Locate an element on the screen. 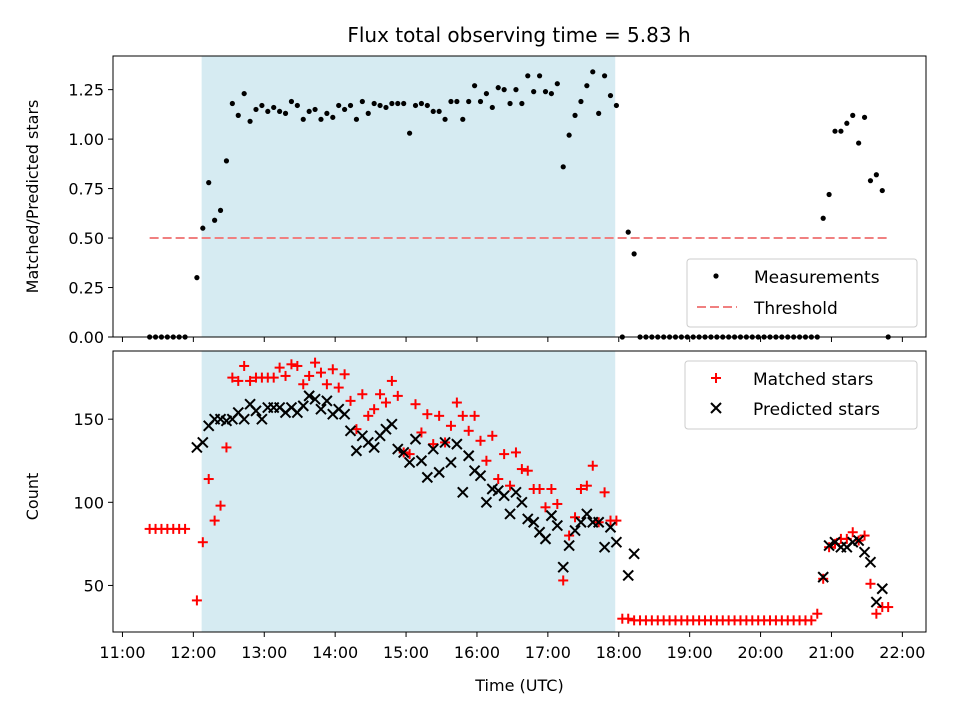 This screenshot has height=720, width=960. ratio-y-axis-label: Matched/Predicted stars is located at coordinates (32, 197).